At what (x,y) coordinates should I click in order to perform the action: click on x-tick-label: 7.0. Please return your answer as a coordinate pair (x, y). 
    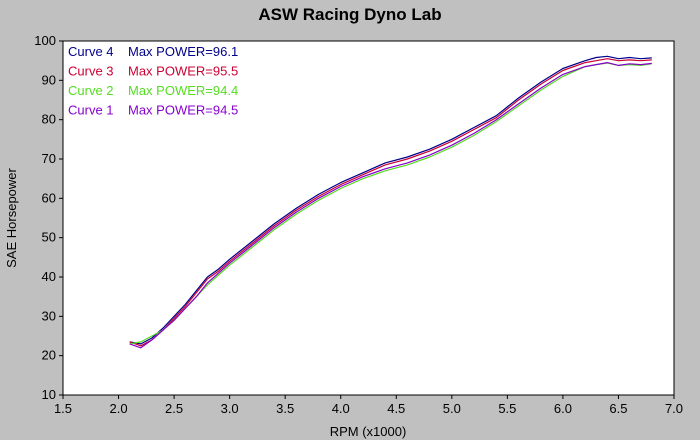
    Looking at the image, I should click on (674, 408).